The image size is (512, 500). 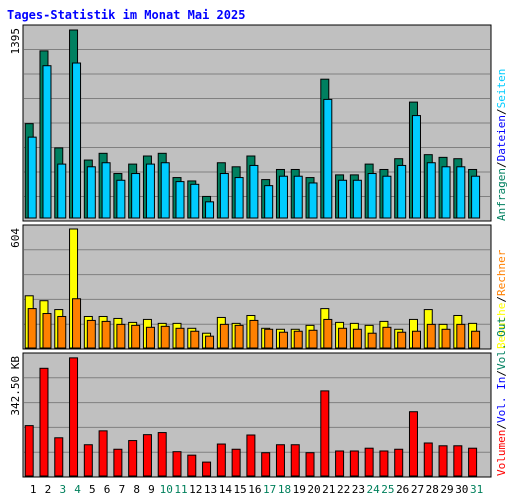 What do you see at coordinates (77, 489) in the screenshot?
I see `x-label-day-4: 4` at bounding box center [77, 489].